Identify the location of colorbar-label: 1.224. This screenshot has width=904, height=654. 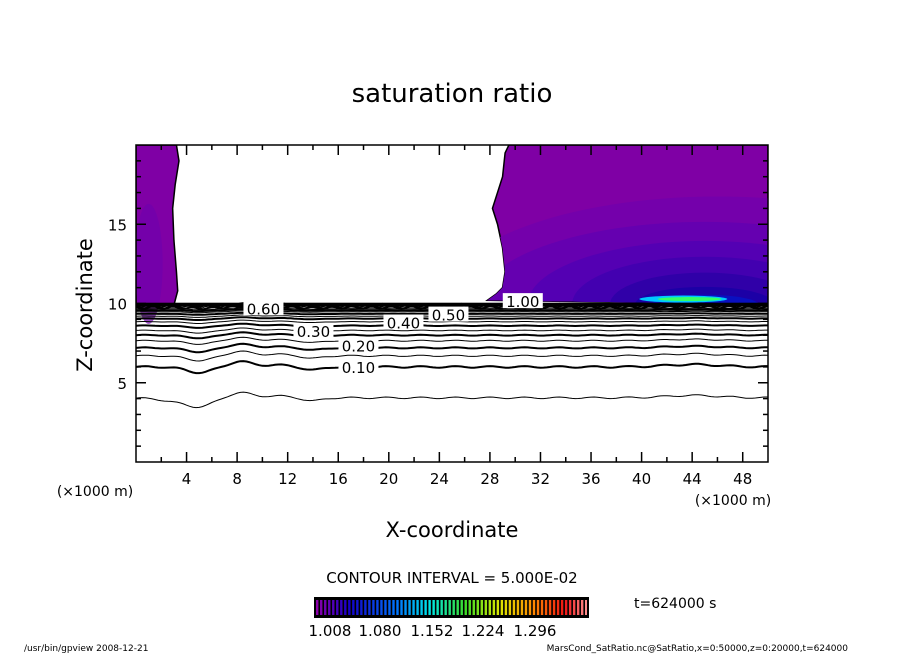
(483, 631).